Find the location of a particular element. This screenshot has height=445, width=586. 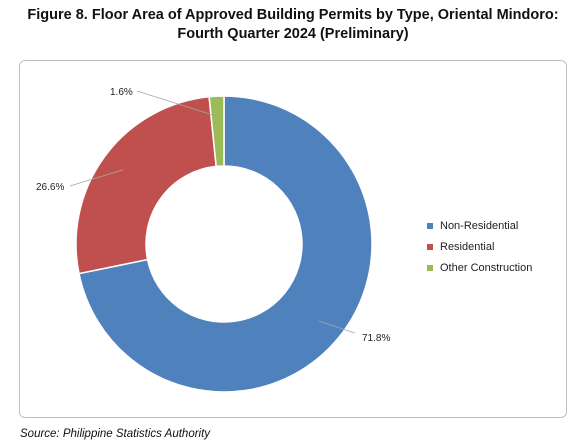

source-note: Source: Philippine Statistics Authority is located at coordinates (115, 434).